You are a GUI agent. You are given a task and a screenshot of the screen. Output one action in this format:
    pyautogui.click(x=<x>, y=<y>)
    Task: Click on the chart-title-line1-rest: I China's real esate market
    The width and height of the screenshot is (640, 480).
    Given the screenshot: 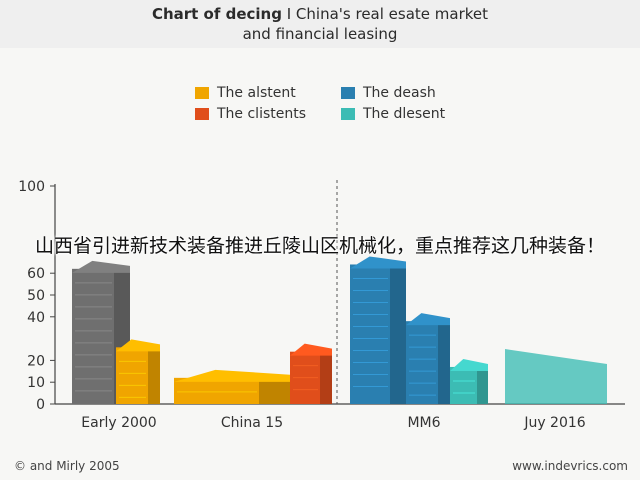 What is the action you would take?
    pyautogui.click(x=385, y=14)
    